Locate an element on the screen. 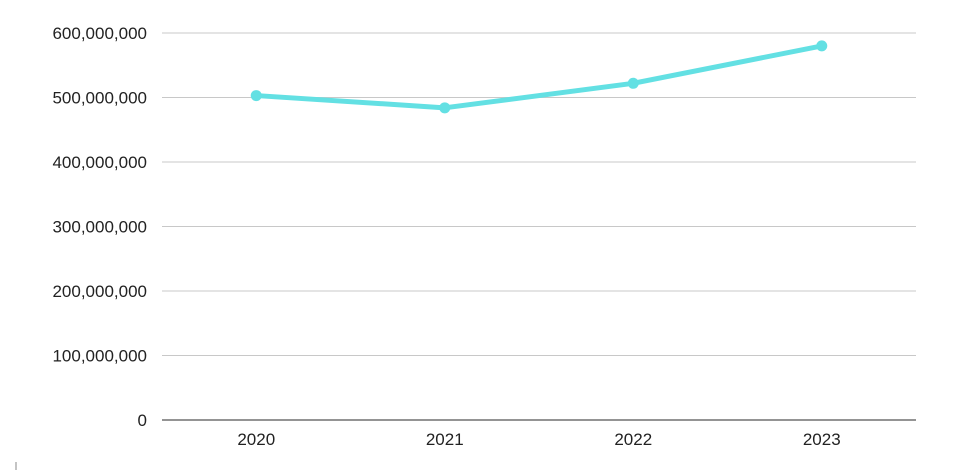 This screenshot has height=470, width=955. series-line is located at coordinates (539, 77).